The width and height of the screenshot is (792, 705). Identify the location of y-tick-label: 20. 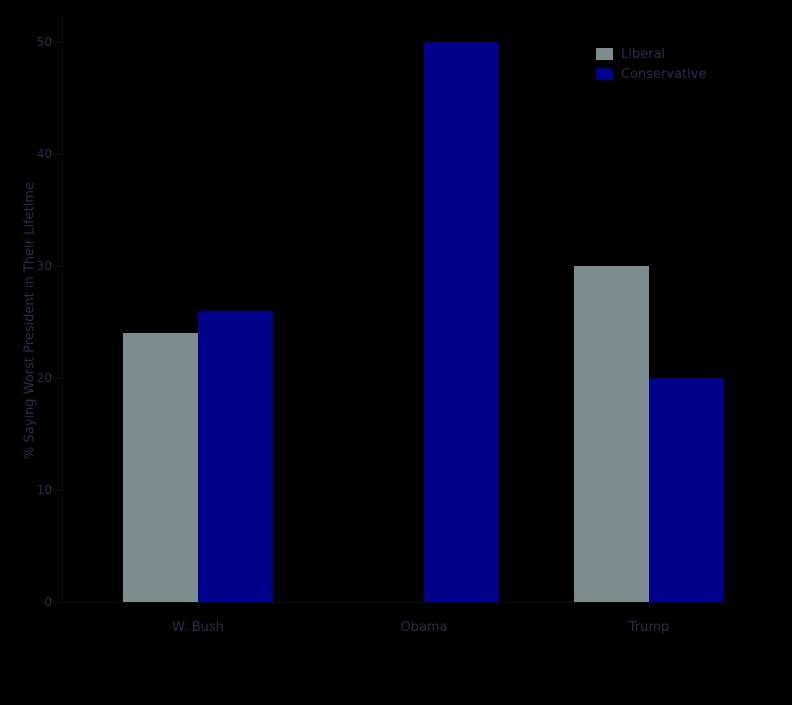
(44, 378).